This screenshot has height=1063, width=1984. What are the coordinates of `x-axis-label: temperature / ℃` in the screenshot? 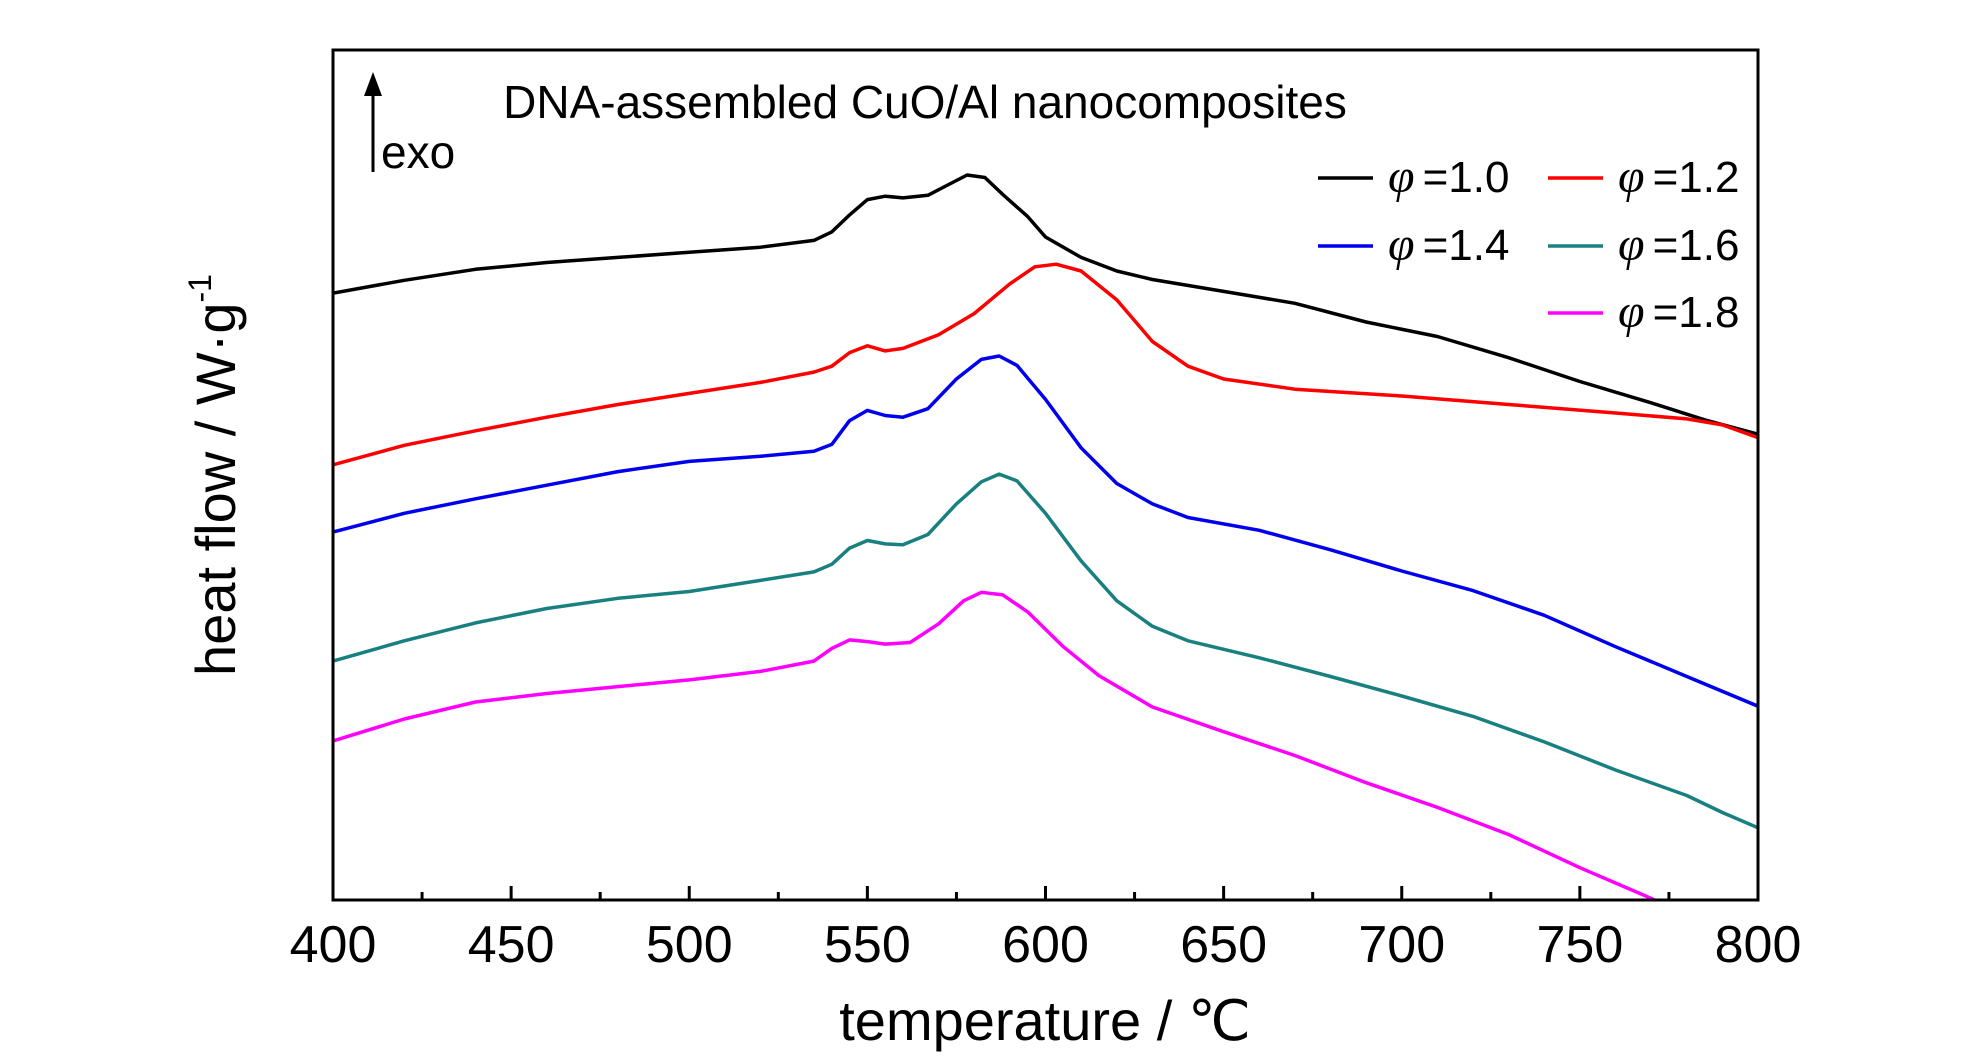 It's located at (1045, 1020).